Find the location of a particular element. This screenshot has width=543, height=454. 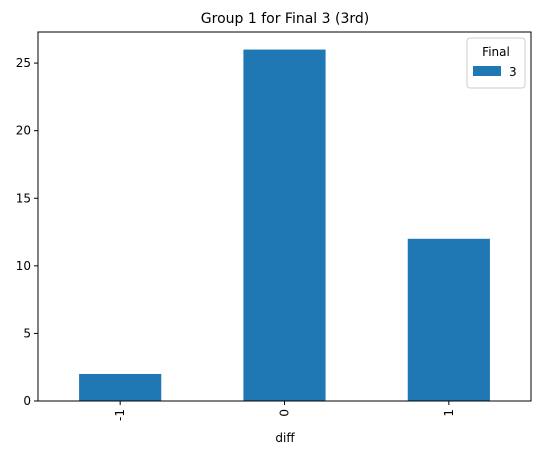

x-axis: -1 0 1 is located at coordinates (284, 411).